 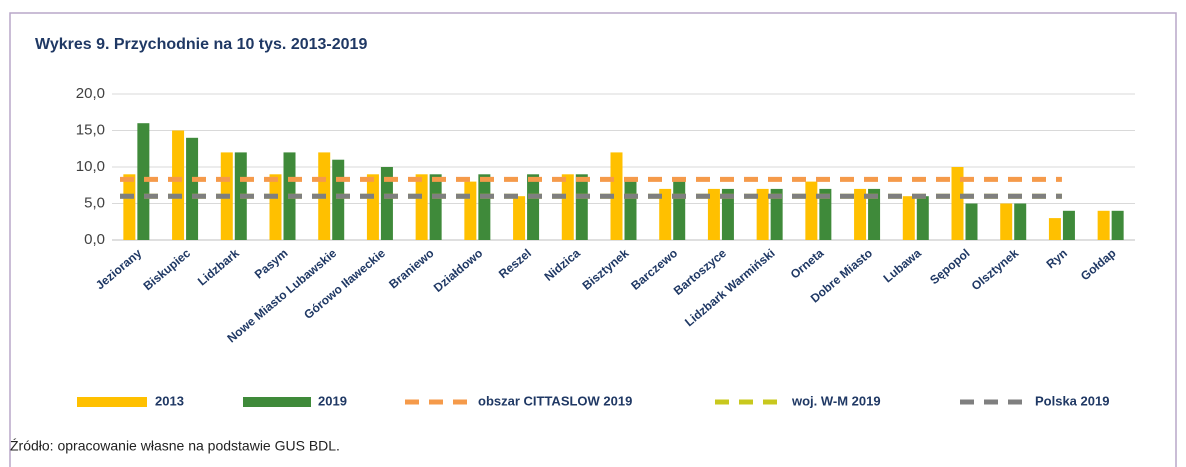 I want to click on legend-label: Polska 2019, so click(x=1072, y=400).